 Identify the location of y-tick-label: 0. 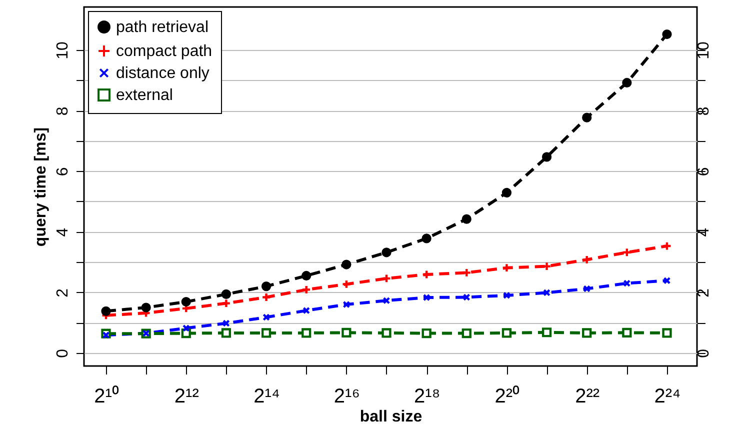
(63, 353).